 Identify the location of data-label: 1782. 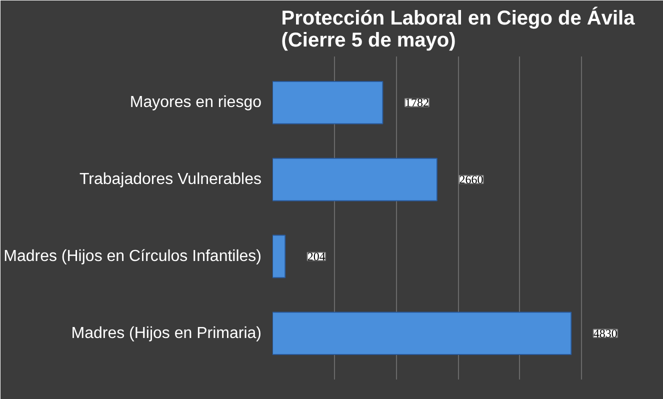
(416, 103).